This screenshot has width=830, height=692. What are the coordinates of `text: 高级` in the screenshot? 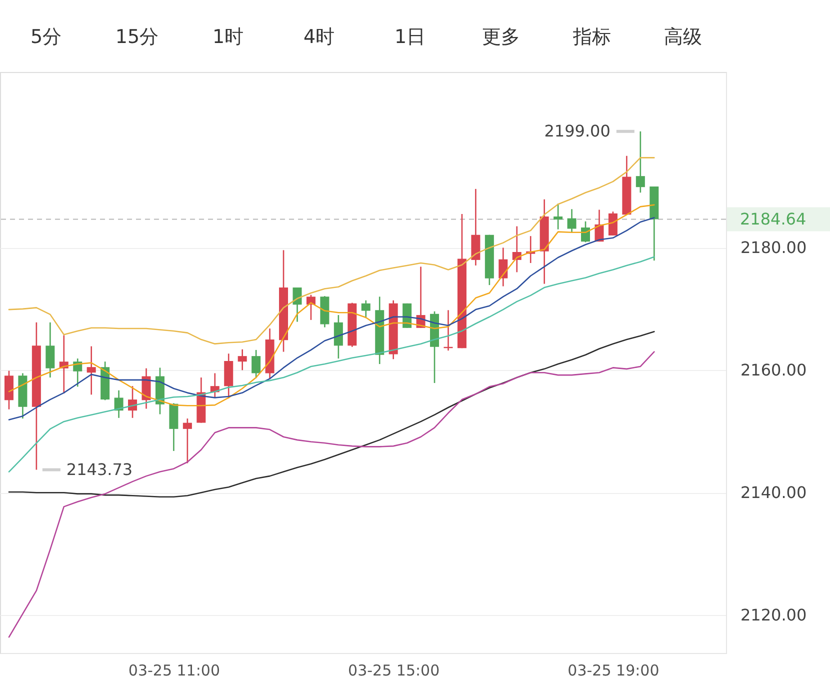 It's located at (683, 37).